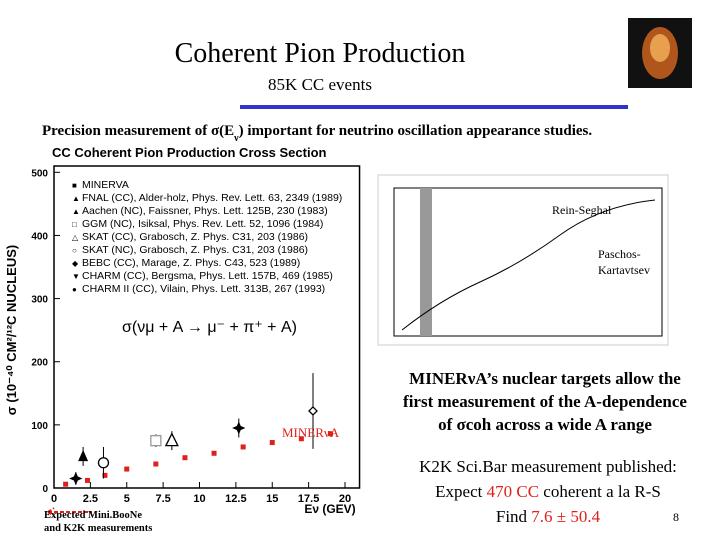  What do you see at coordinates (460, 491) in the screenshot?
I see `k2k-part: Expect` at bounding box center [460, 491].